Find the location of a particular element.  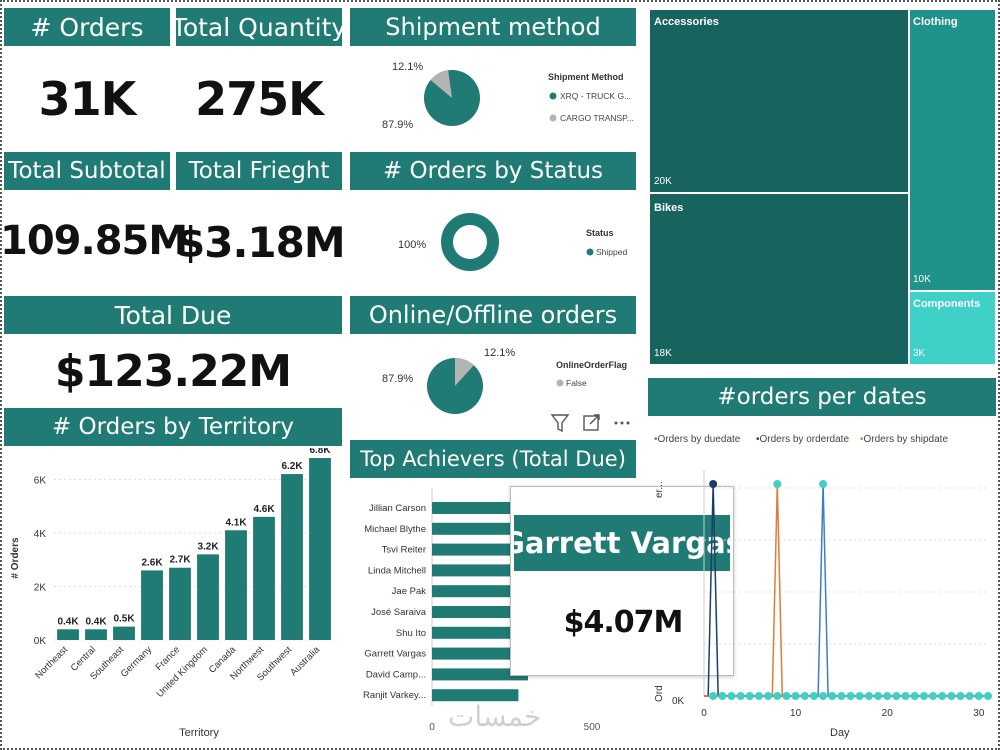

territory-category-label: United Kingdom is located at coordinates (183, 672).